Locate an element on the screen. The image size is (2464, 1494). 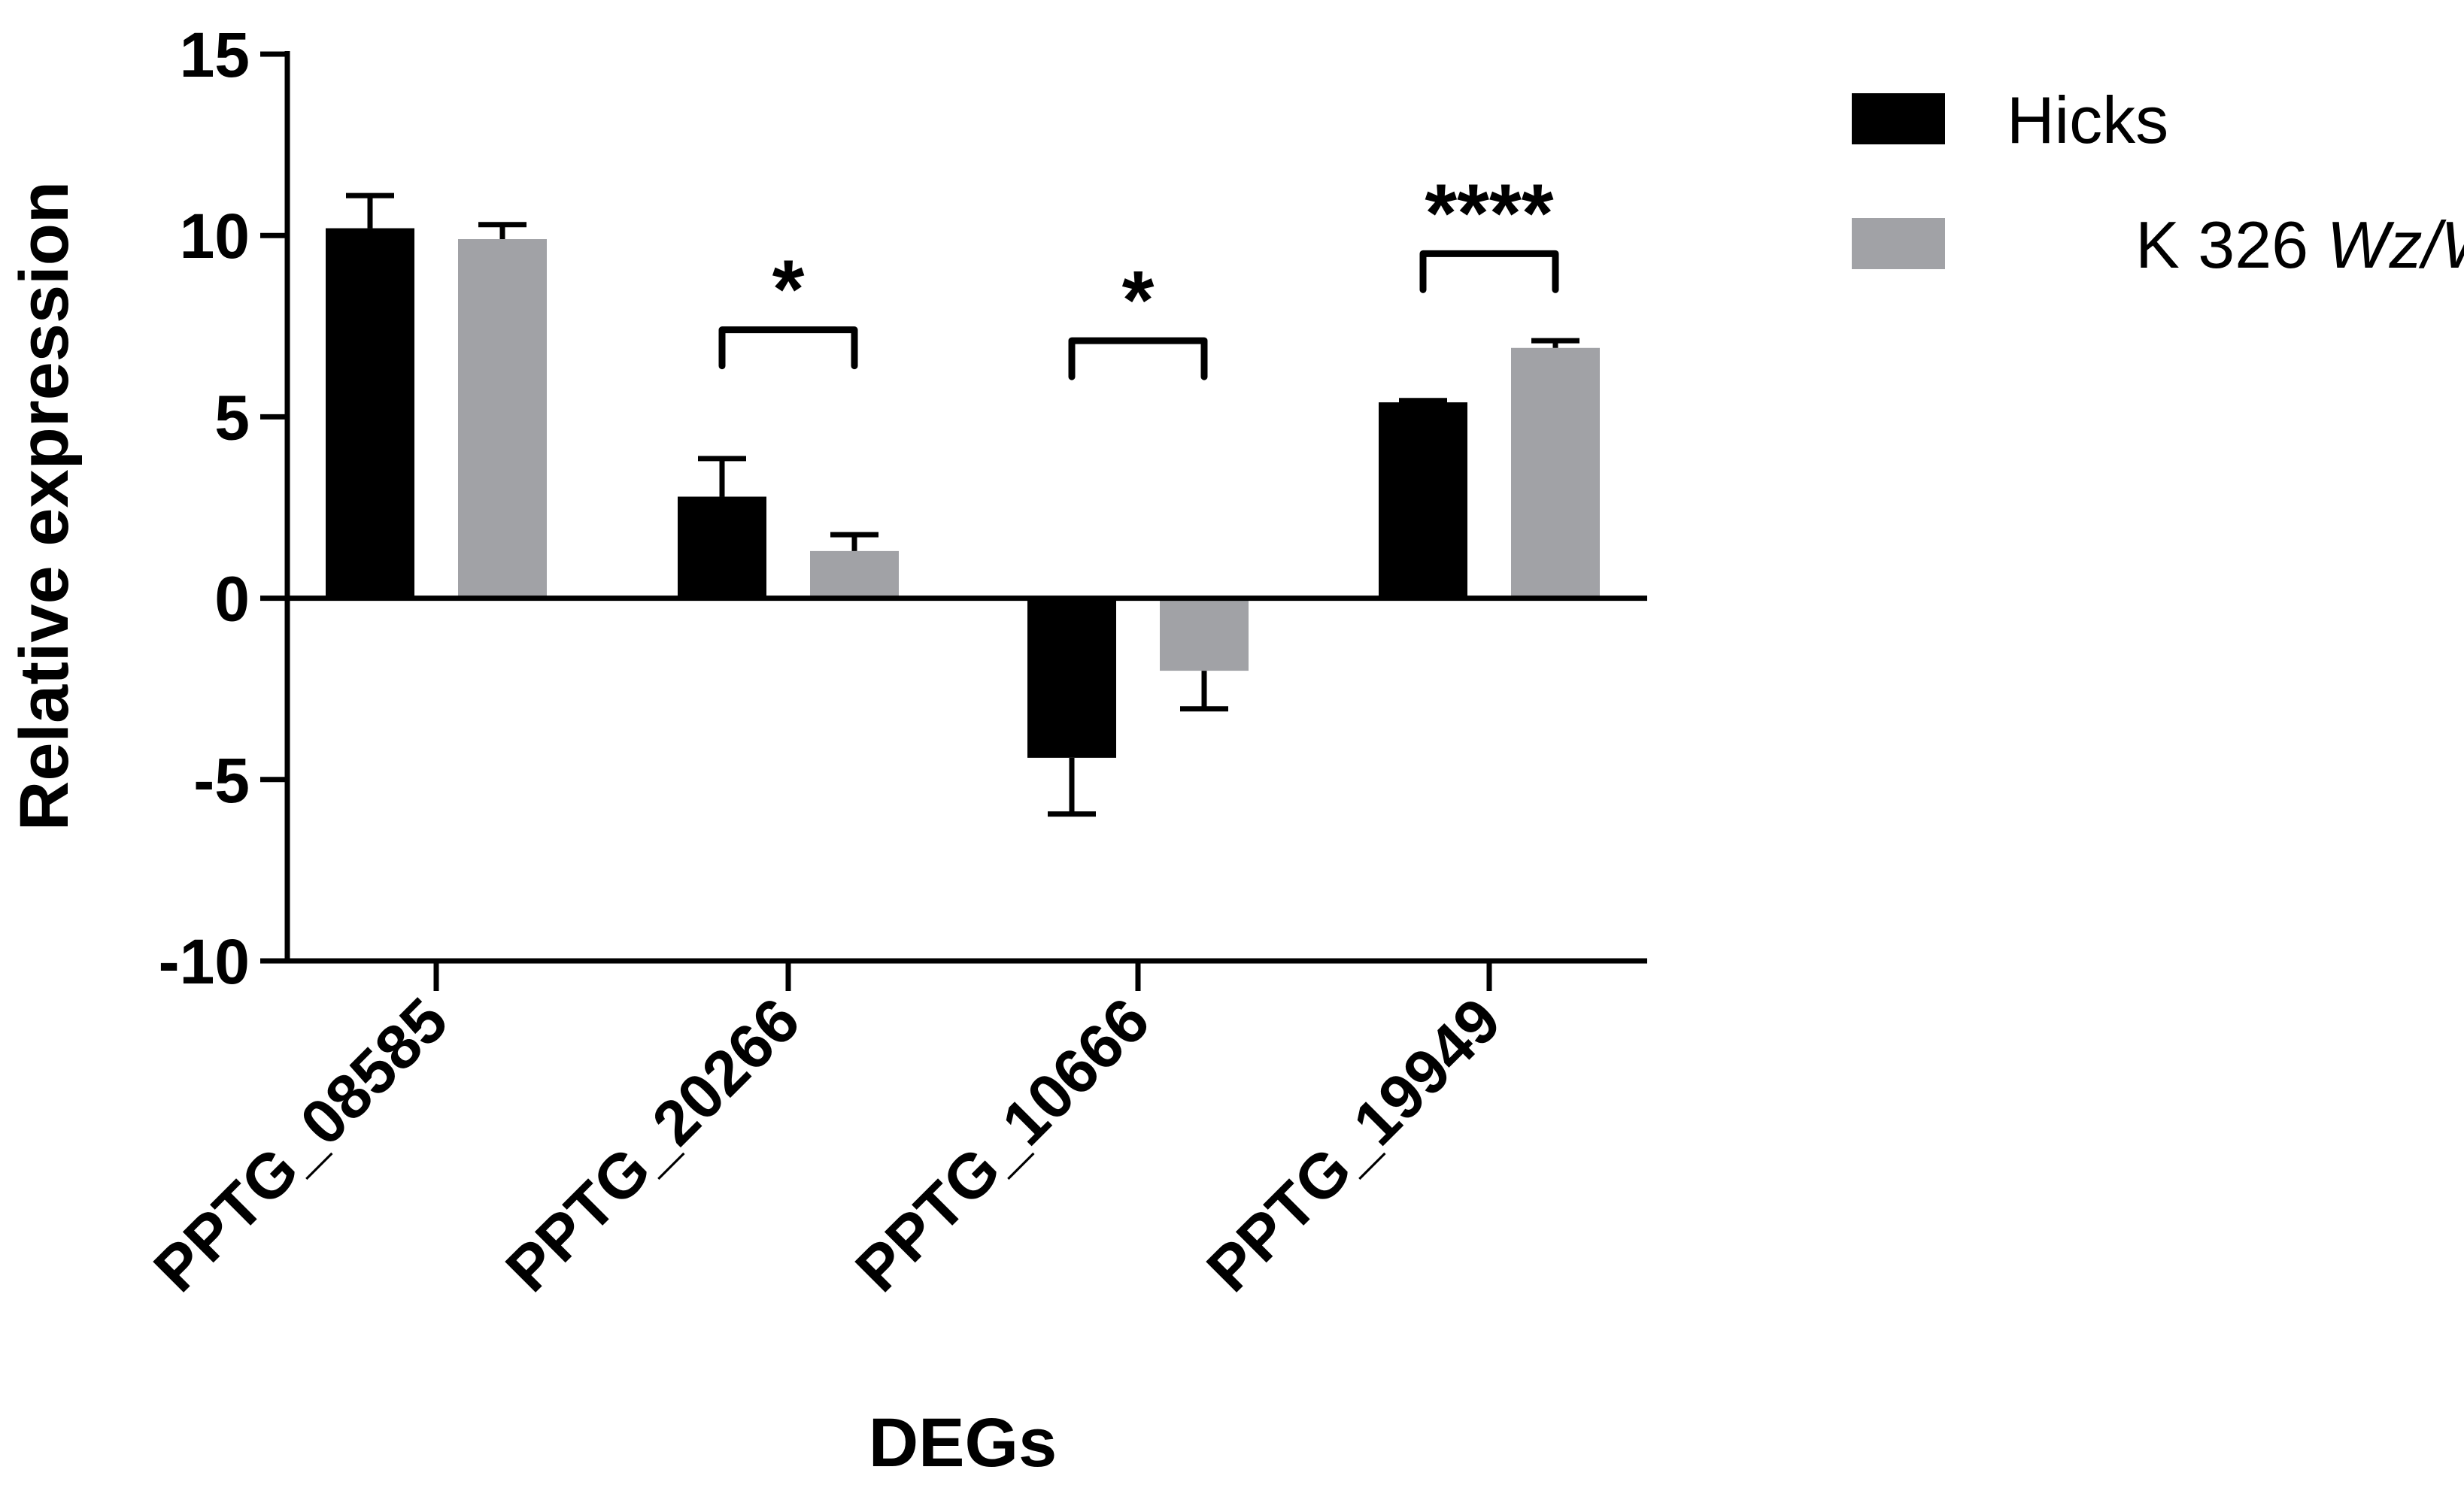
x-category-label: PPTG_20266 is located at coordinates (652, 1145).